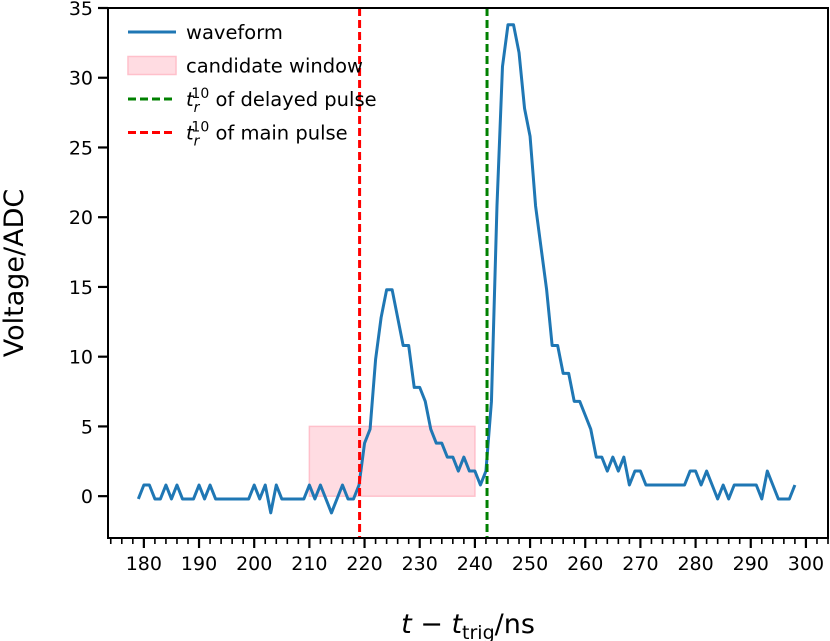 Image resolution: width=830 pixels, height=641 pixels. I want to click on legend-label: candidate window, so click(274, 66).